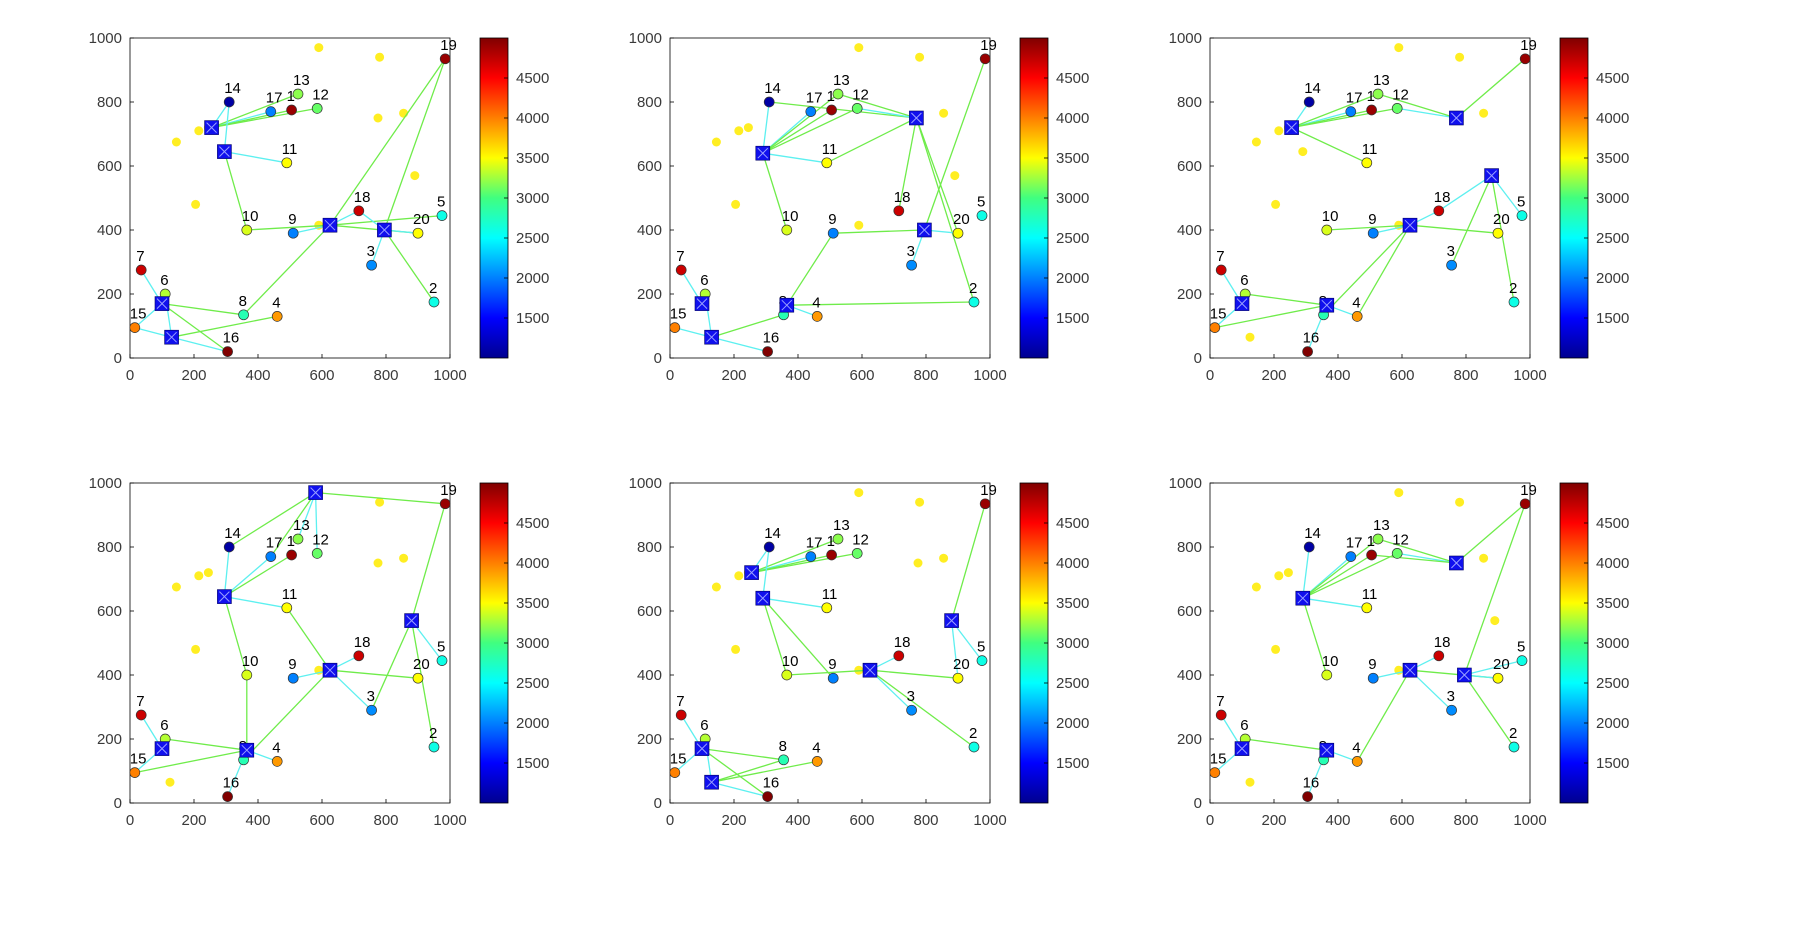 The image size is (1806, 940). Describe the element at coordinates (385, 375) in the screenshot. I see `x-tick-label: 800` at that location.